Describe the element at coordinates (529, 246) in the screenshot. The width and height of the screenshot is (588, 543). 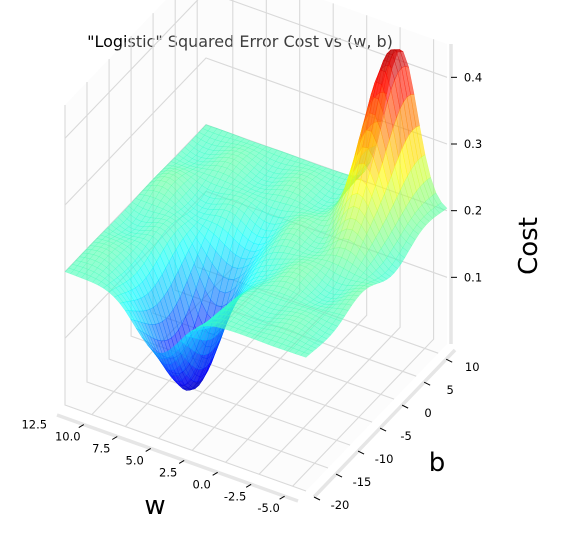
I see `cost-axis-label: Cost` at that location.